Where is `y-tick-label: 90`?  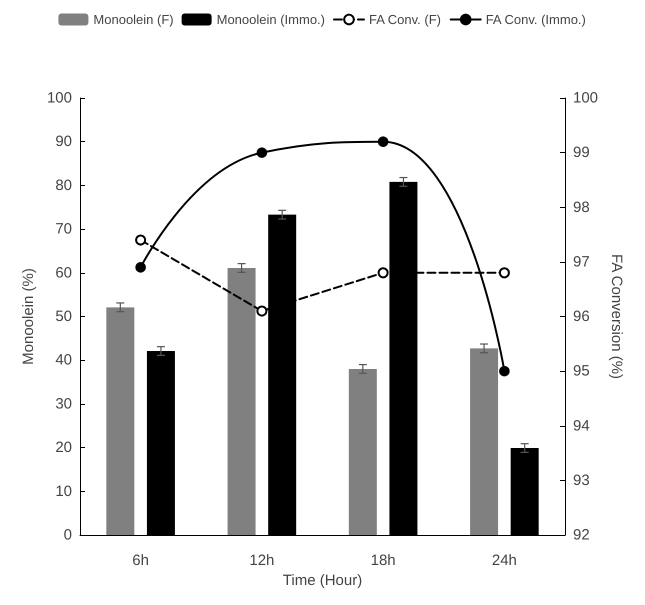 y-tick-label: 90 is located at coordinates (63, 141).